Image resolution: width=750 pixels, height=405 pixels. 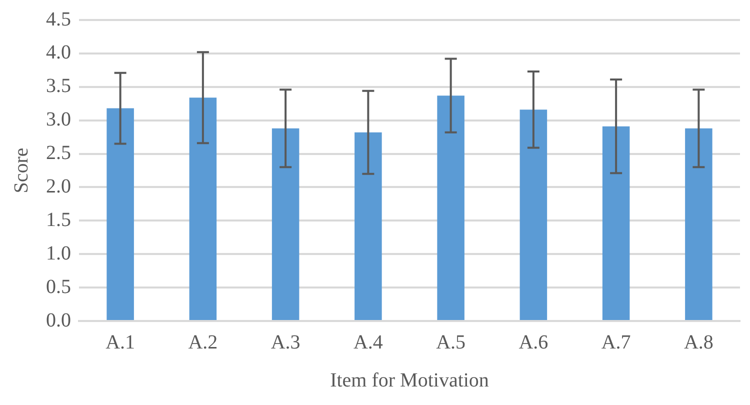 What do you see at coordinates (533, 342) in the screenshot?
I see `x-tick-label: A.6` at bounding box center [533, 342].